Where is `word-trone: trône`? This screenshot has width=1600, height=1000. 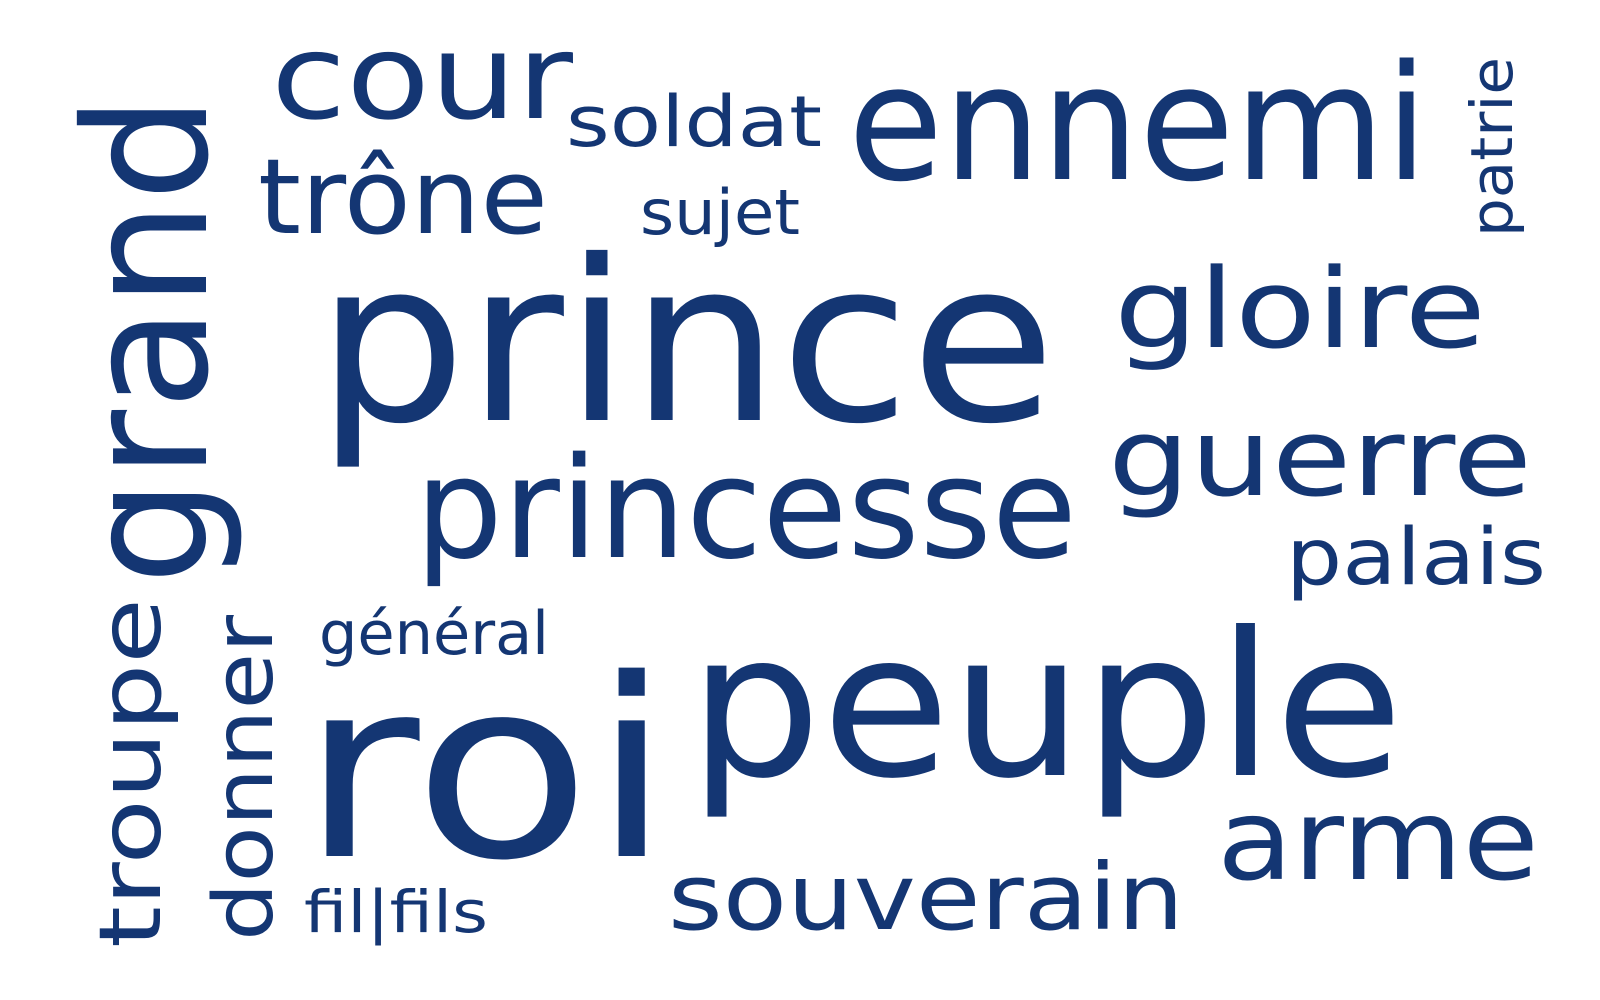
word-trone: trône is located at coordinates (403, 197).